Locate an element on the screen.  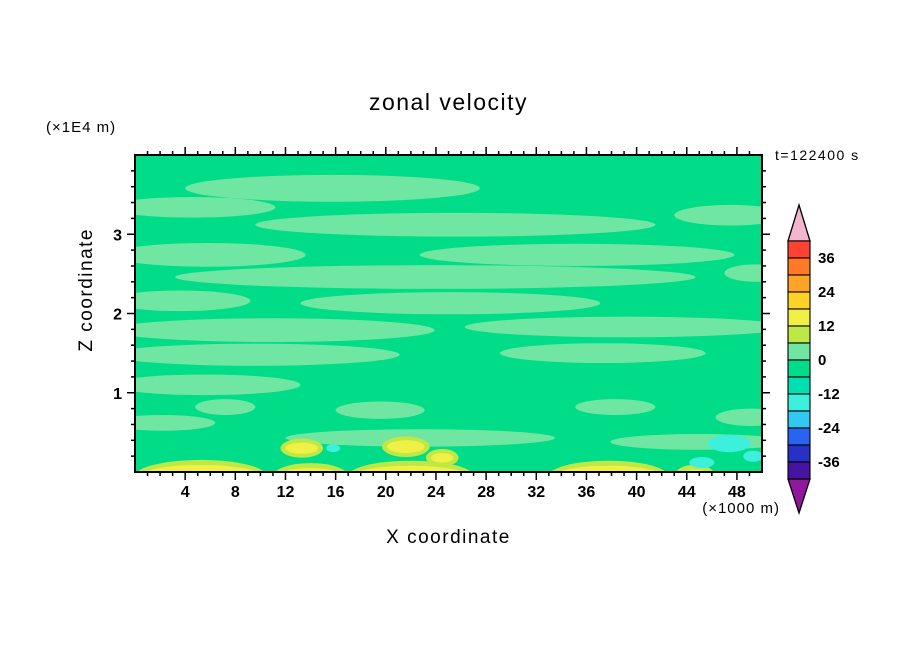
x-axis-unit-label: (×1000 m) is located at coordinates (741, 508).